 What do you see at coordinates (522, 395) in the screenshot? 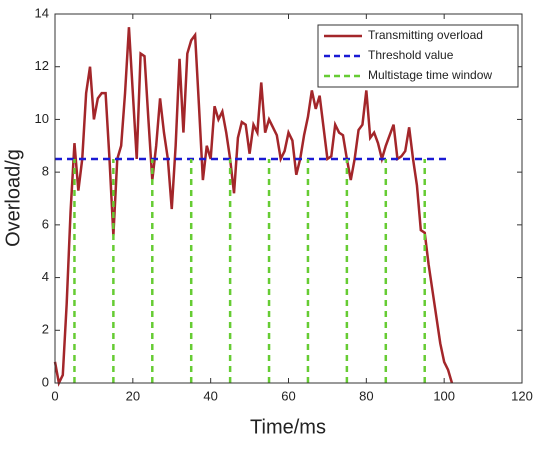
I see `x-tick-label: 120` at bounding box center [522, 395].